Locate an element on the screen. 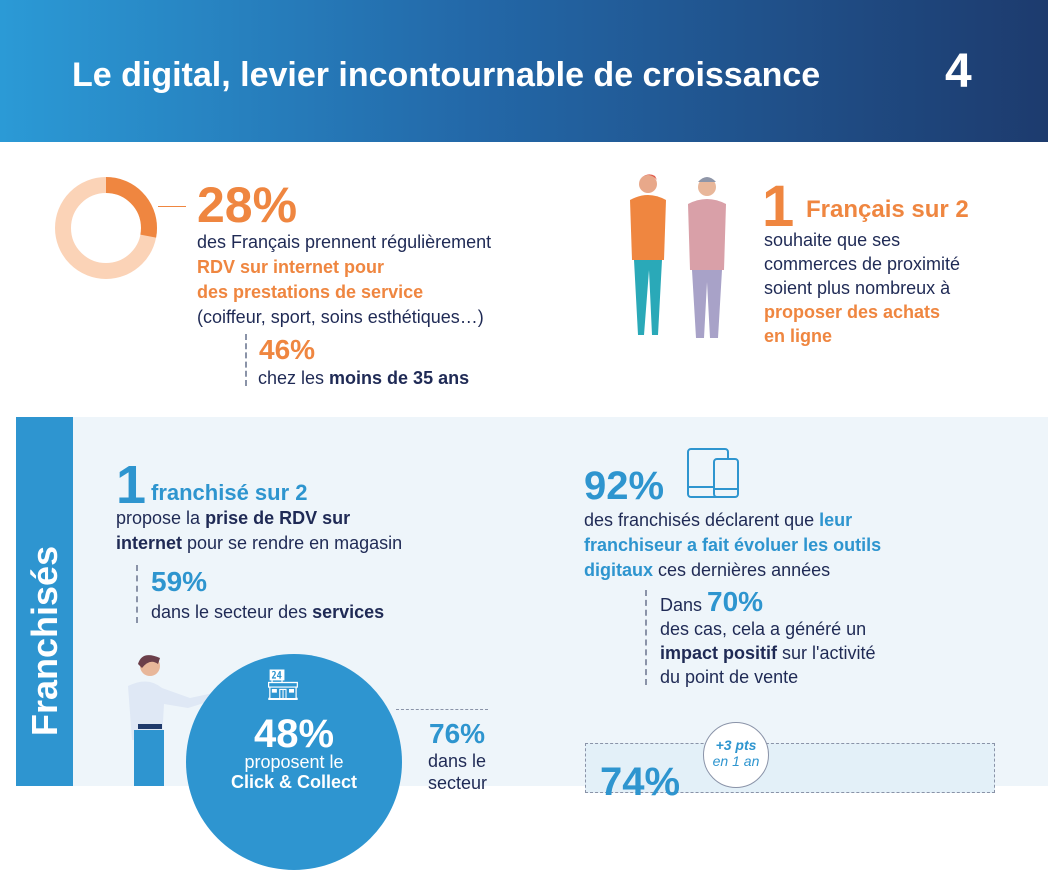  highlight-line: en ligne is located at coordinates (798, 336).